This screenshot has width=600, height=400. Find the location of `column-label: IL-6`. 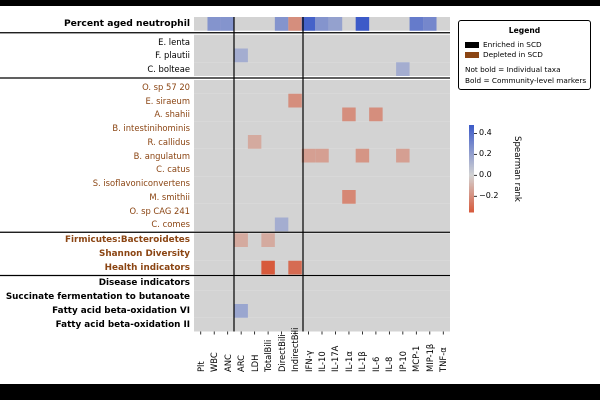

column-label: IL-6 is located at coordinates (375, 364).